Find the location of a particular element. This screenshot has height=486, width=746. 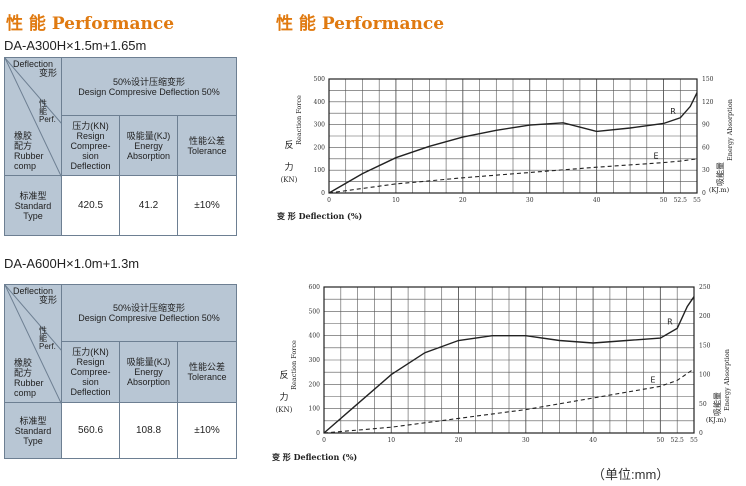

right-performance-title: 性 能 Performance is located at coordinates (360, 24).